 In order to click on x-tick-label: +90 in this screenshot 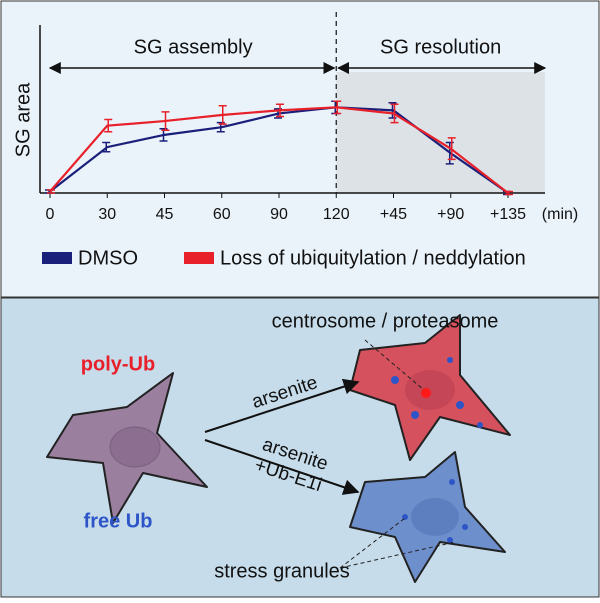, I will do `click(450, 214)`.